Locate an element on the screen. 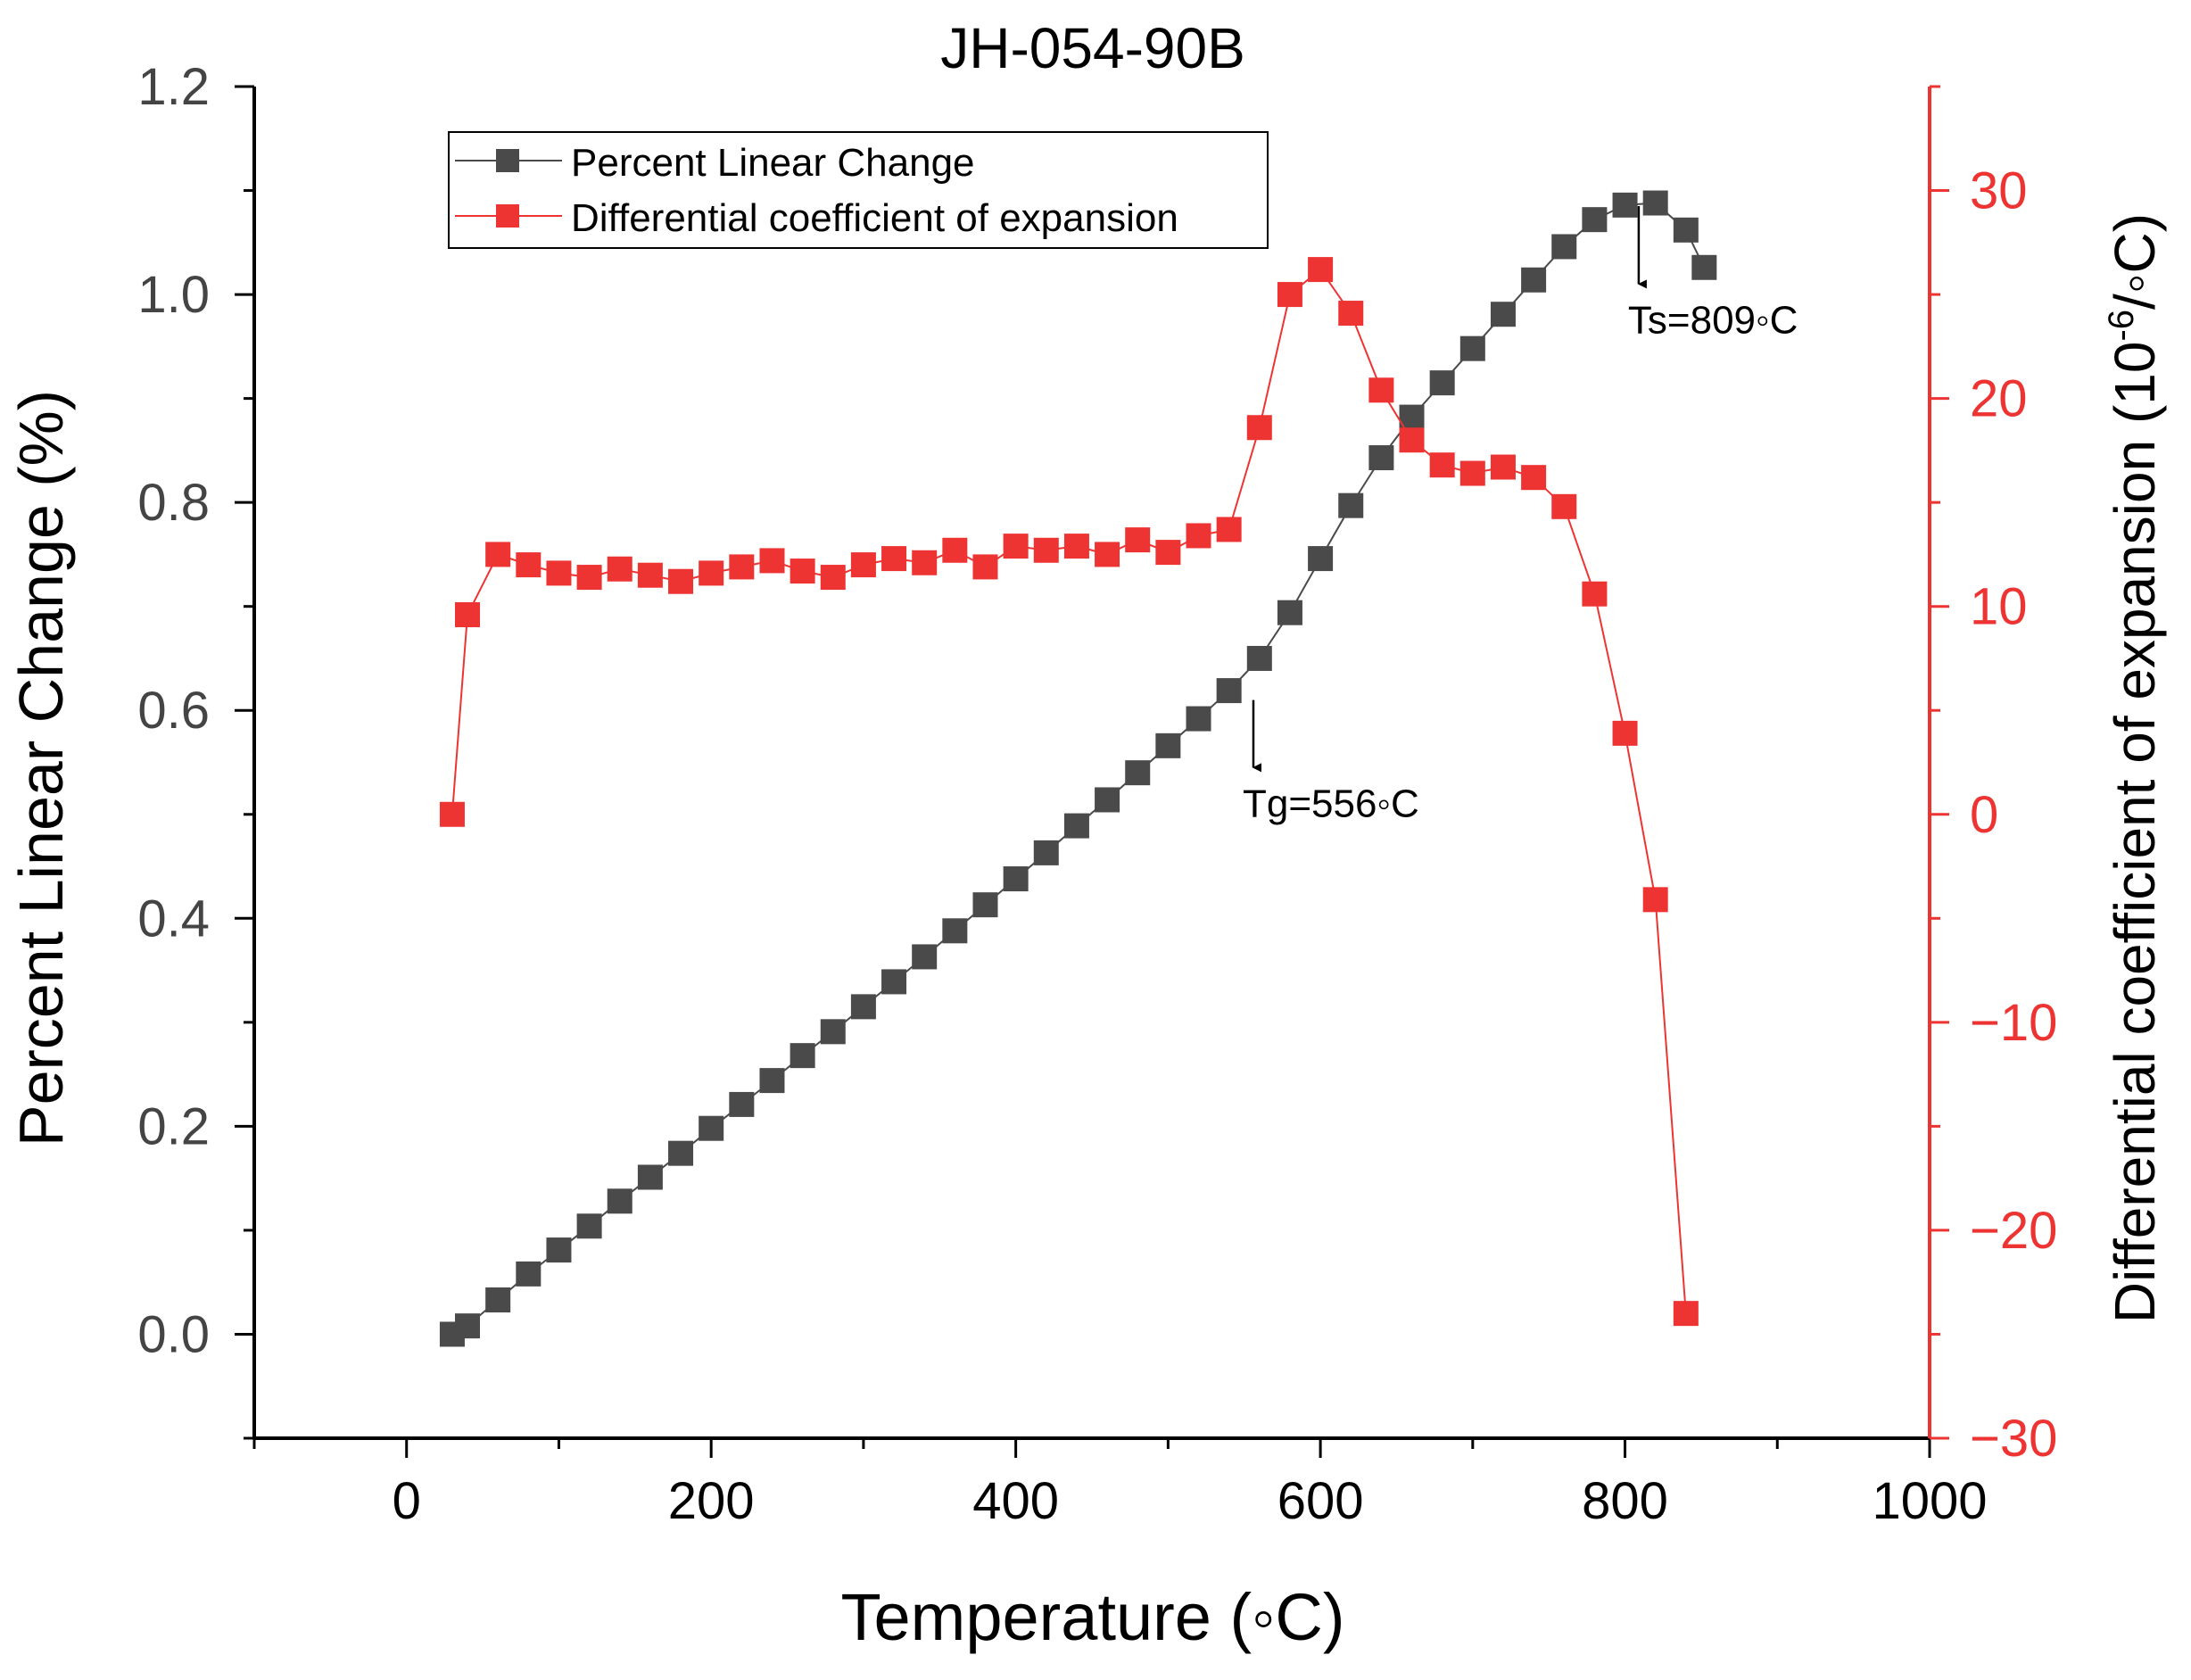 Image resolution: width=2191 pixels, height=1680 pixels. x-tick-label: 800 is located at coordinates (1625, 1501).